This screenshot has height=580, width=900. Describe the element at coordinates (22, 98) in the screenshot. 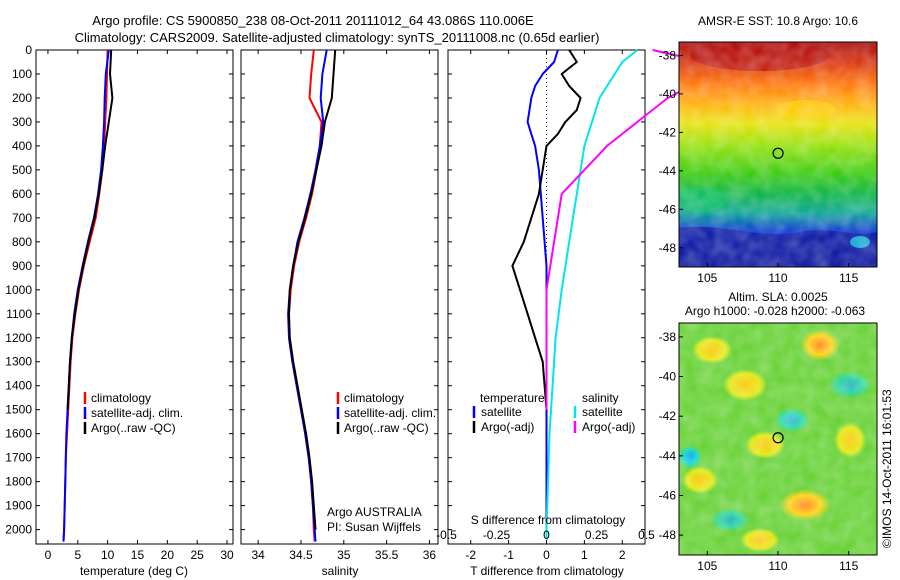

I see `depth-tick-label: 200` at that location.